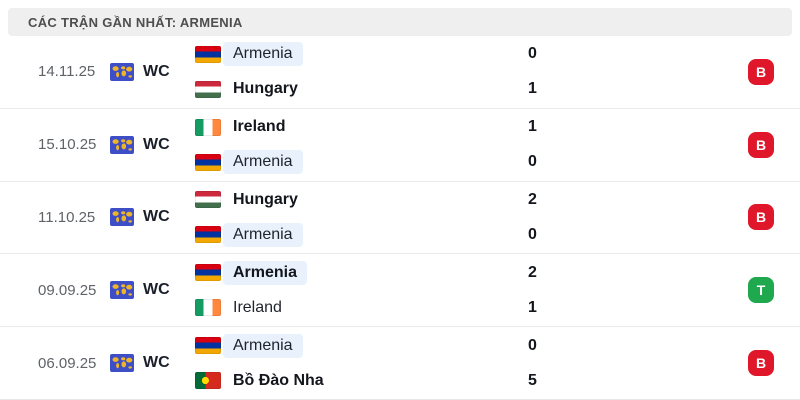 The width and height of the screenshot is (800, 400). Describe the element at coordinates (265, 199) in the screenshot. I see `home-team-name: Hungary` at that location.